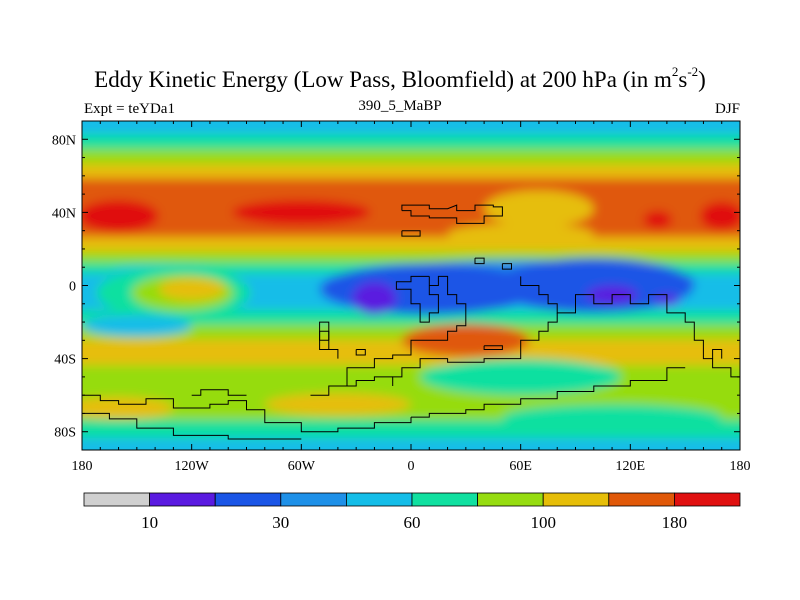 The width and height of the screenshot is (800, 600). I want to click on x-tick-label: 60E, so click(520, 466).